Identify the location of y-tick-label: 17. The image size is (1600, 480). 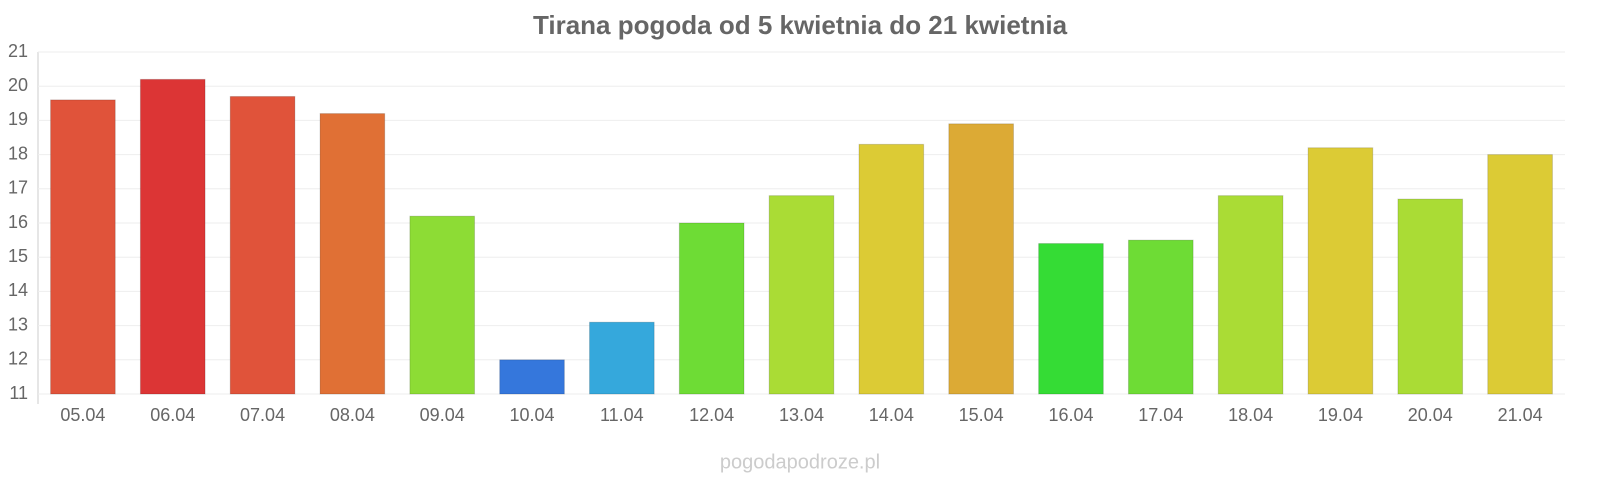
(18, 188).